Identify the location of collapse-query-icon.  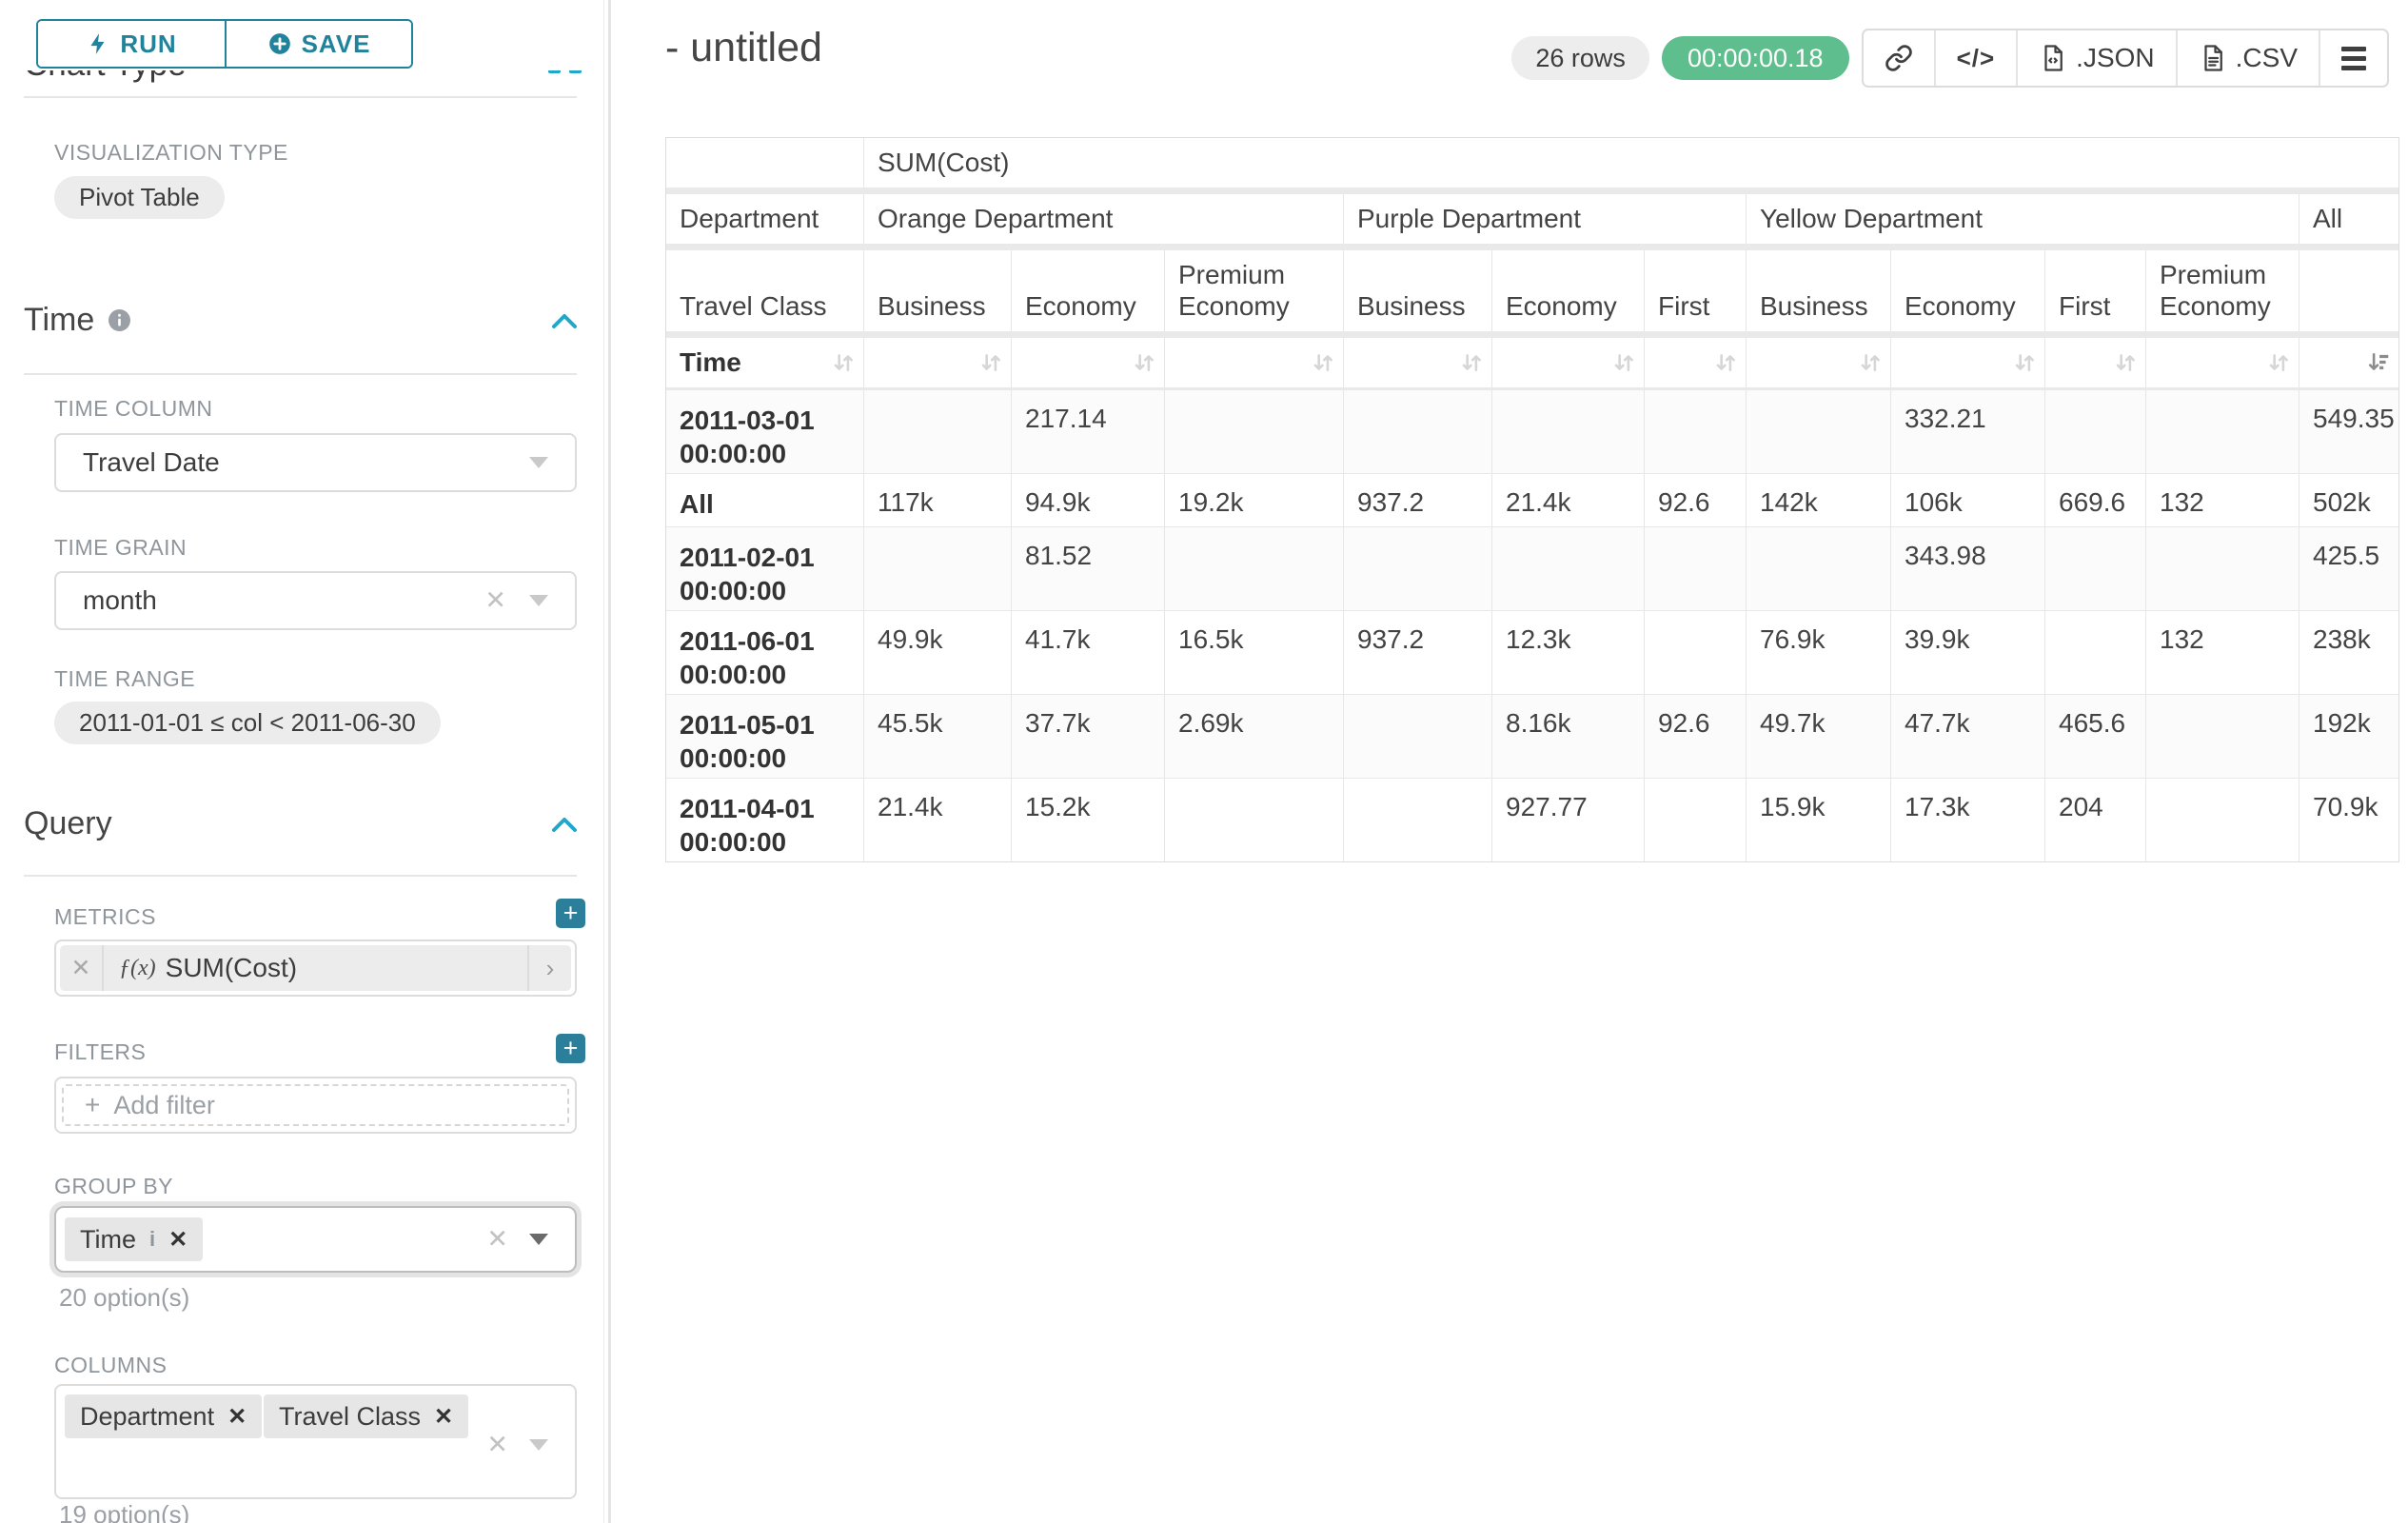
(564, 826).